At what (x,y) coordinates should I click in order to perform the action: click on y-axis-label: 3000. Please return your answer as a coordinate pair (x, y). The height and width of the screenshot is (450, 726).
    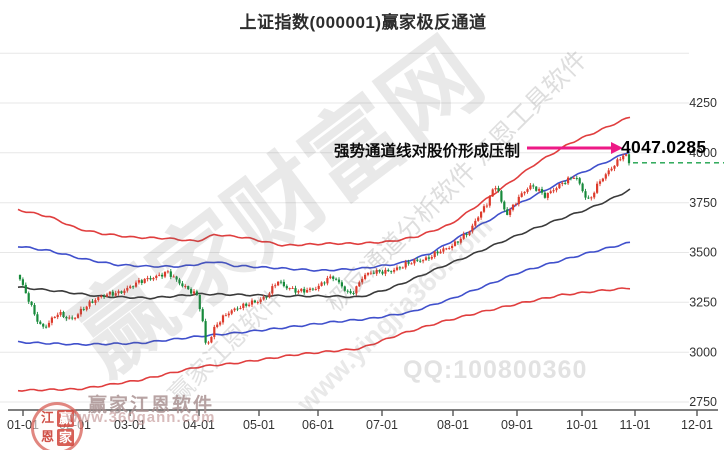
    Looking at the image, I should click on (703, 352).